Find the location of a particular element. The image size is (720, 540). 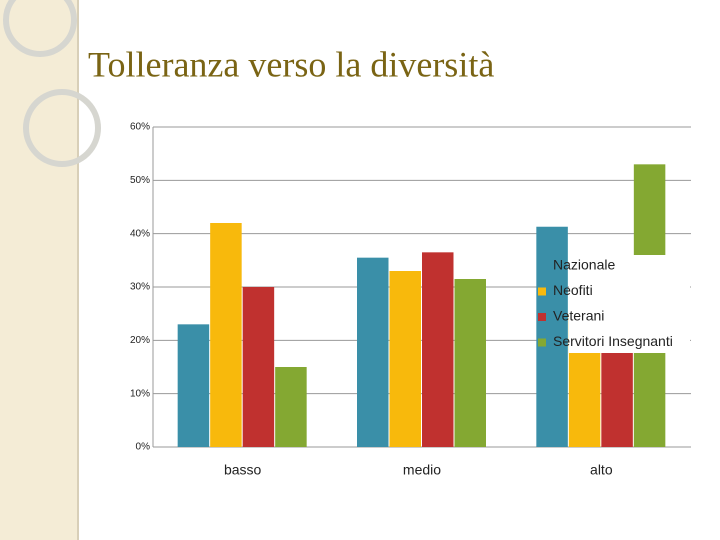

y-tick-label: 30% is located at coordinates (140, 287).